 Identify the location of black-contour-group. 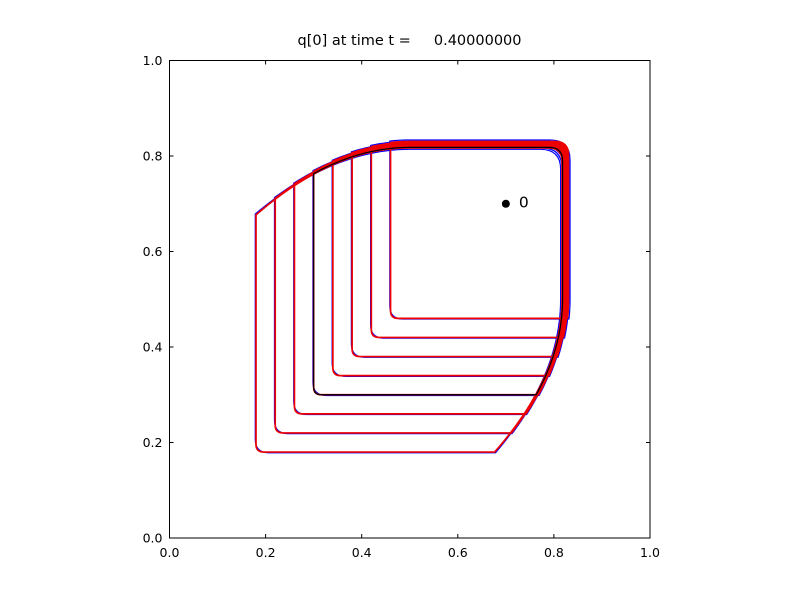
(438, 271).